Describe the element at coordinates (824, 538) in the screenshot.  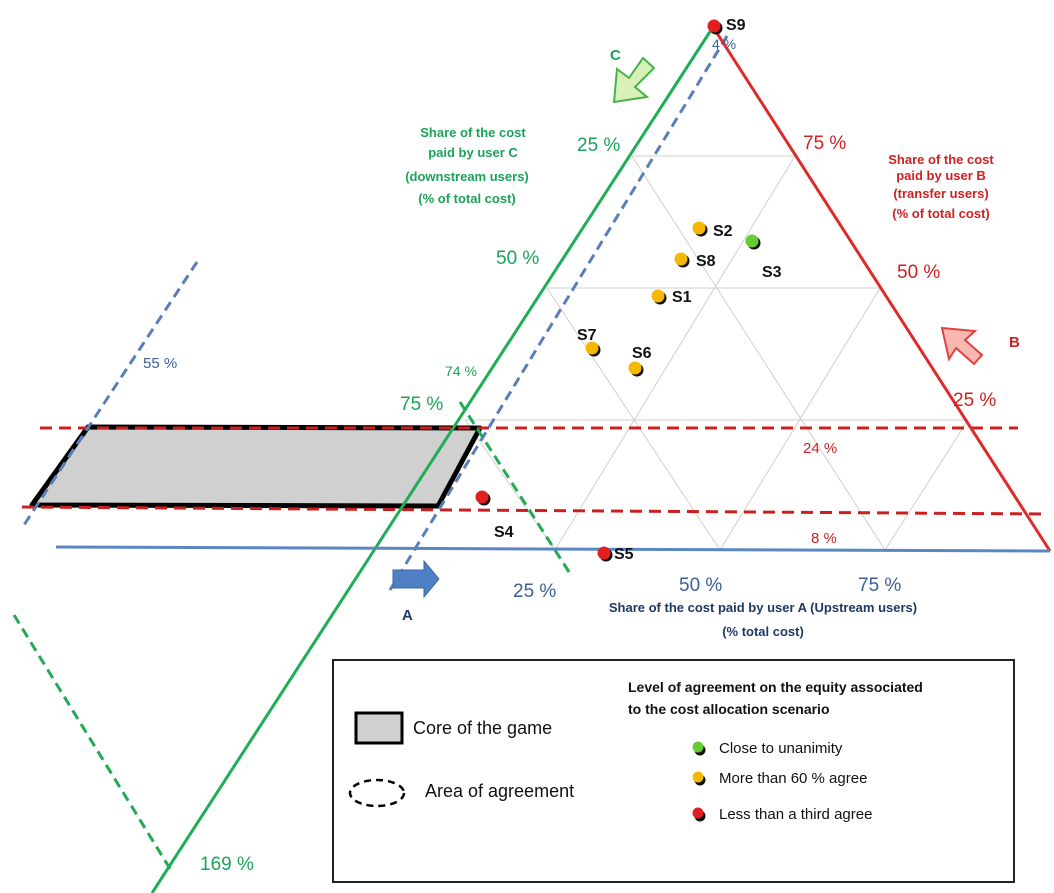
I see `annotation-lower-red: 8 %` at that location.